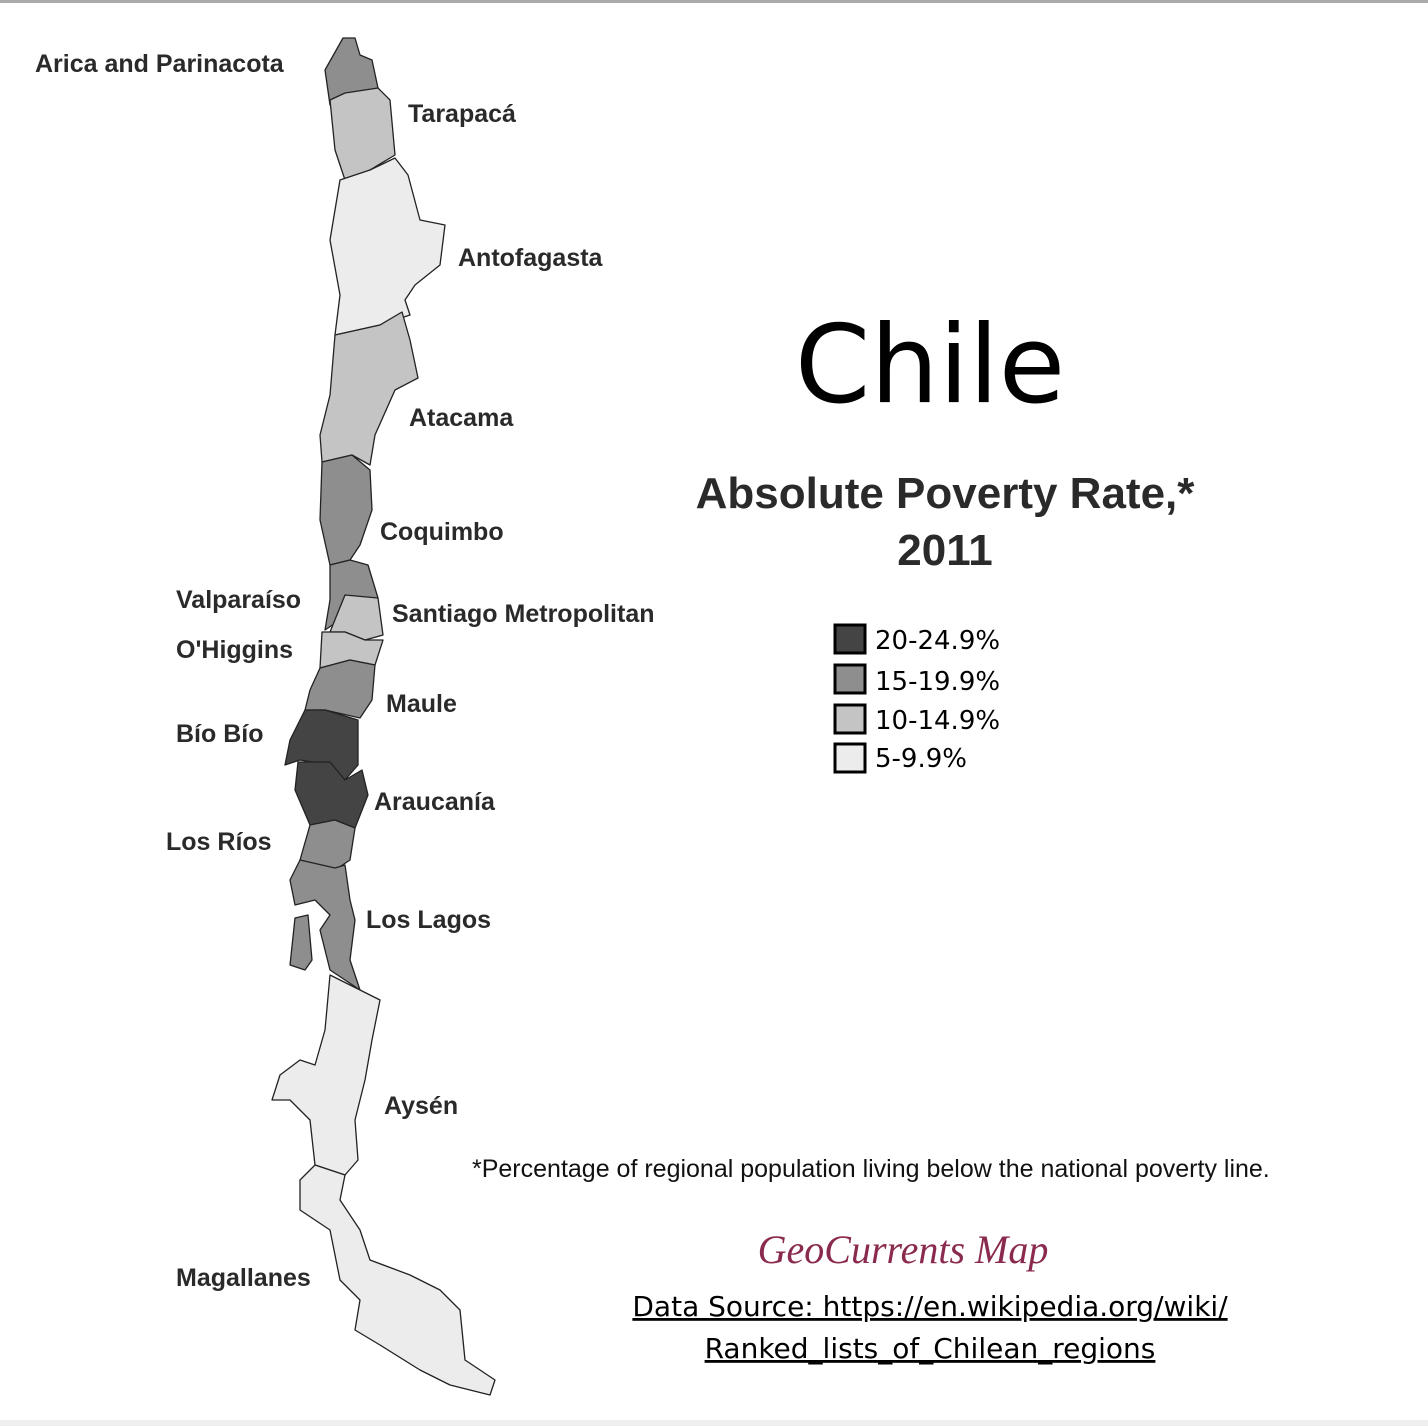 This screenshot has width=1428, height=1426. Describe the element at coordinates (461, 418) in the screenshot. I see `region-label: Atacama` at that location.